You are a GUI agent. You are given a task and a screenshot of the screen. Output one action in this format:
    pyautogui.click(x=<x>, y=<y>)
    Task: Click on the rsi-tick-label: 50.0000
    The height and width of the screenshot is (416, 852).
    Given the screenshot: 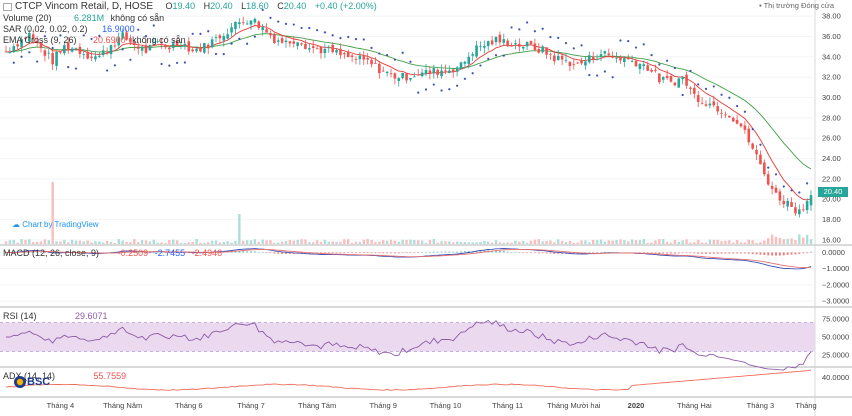 What is the action you would take?
    pyautogui.click(x=835, y=337)
    